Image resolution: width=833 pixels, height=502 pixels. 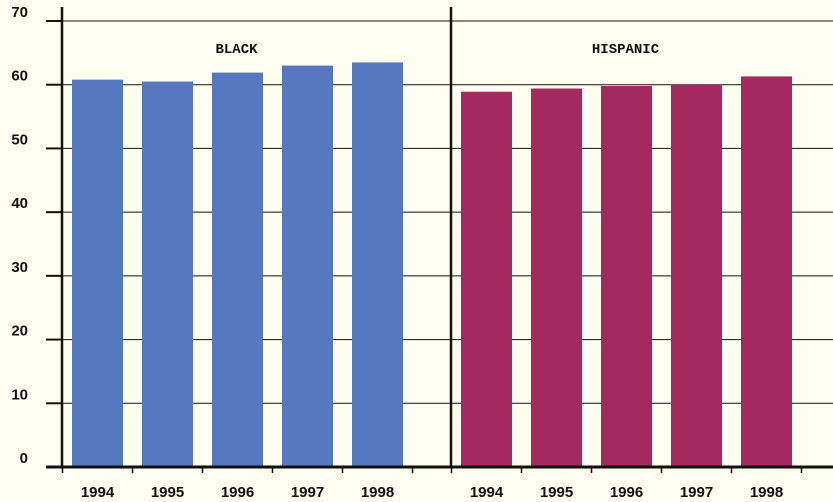 I want to click on bar-hispanic-1996, so click(x=626, y=276).